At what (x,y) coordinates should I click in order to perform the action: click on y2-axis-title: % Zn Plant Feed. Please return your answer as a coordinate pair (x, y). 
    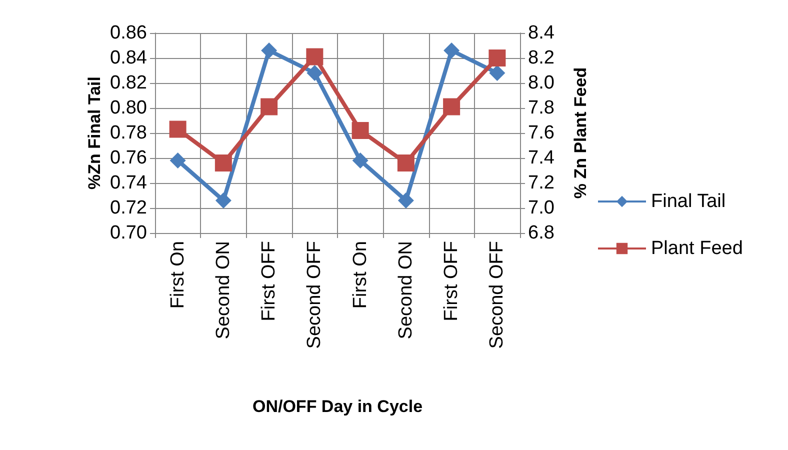
    Looking at the image, I should click on (580, 133).